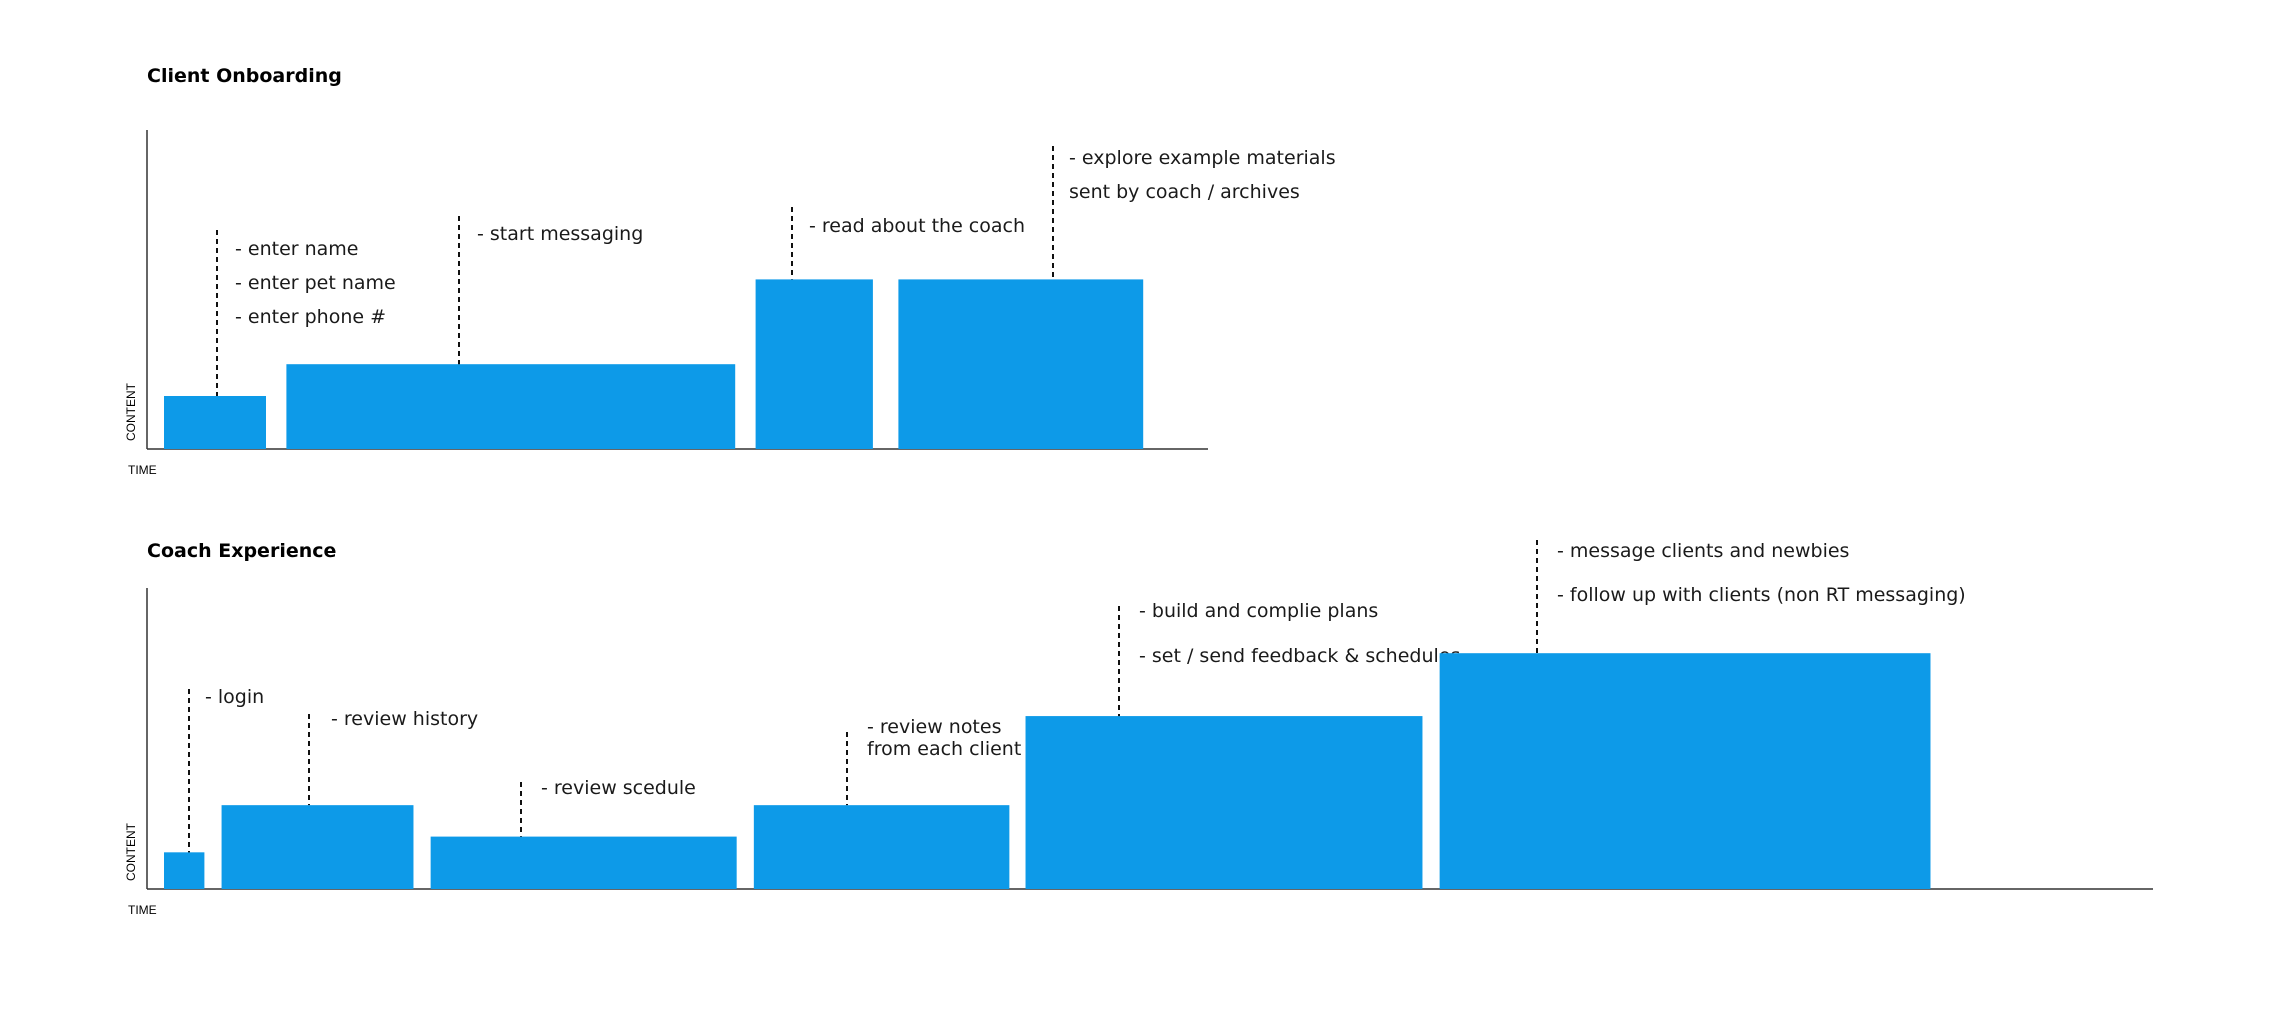  Describe the element at coordinates (560, 234) in the screenshot. I see `annotation-text: - start messaging` at that location.